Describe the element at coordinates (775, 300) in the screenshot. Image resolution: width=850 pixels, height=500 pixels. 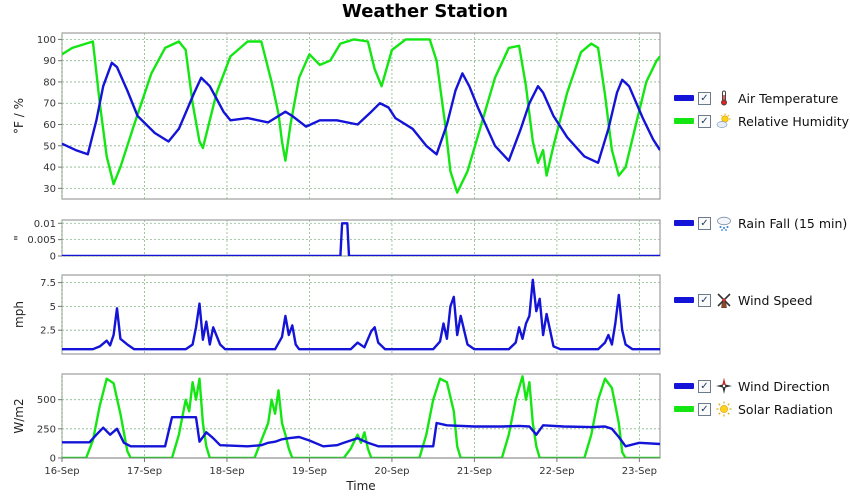
I see `legend-label: Wind Speed` at that location.